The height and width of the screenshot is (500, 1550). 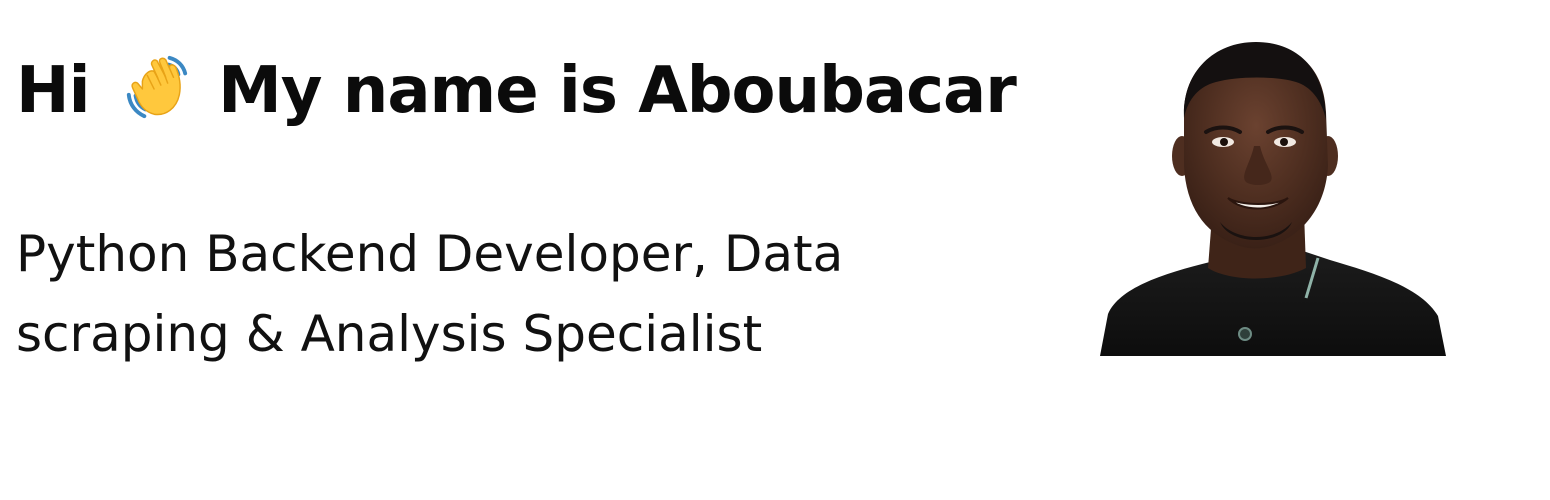 I want to click on waving-hand-icon, so click(x=156, y=87).